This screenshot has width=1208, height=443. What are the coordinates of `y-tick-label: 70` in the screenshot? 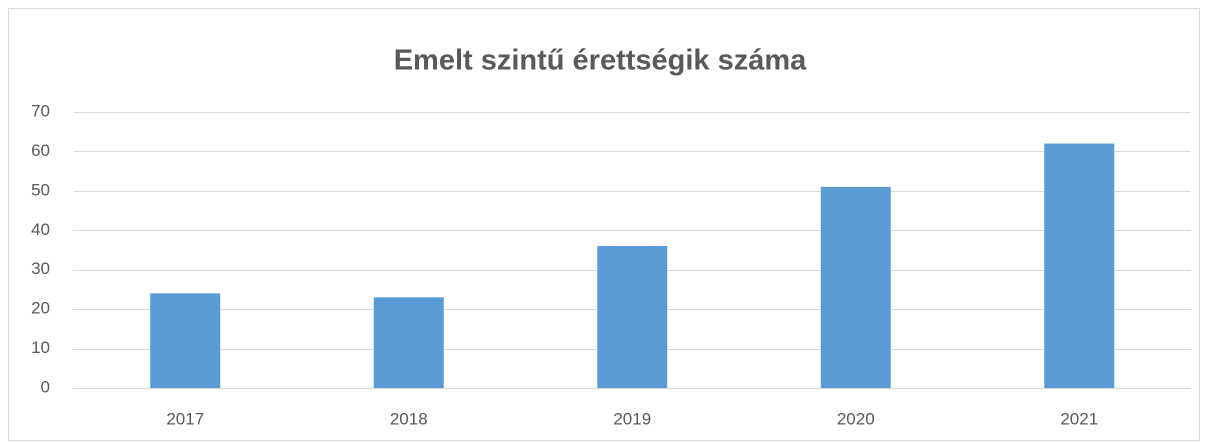 It's located at (40, 110).